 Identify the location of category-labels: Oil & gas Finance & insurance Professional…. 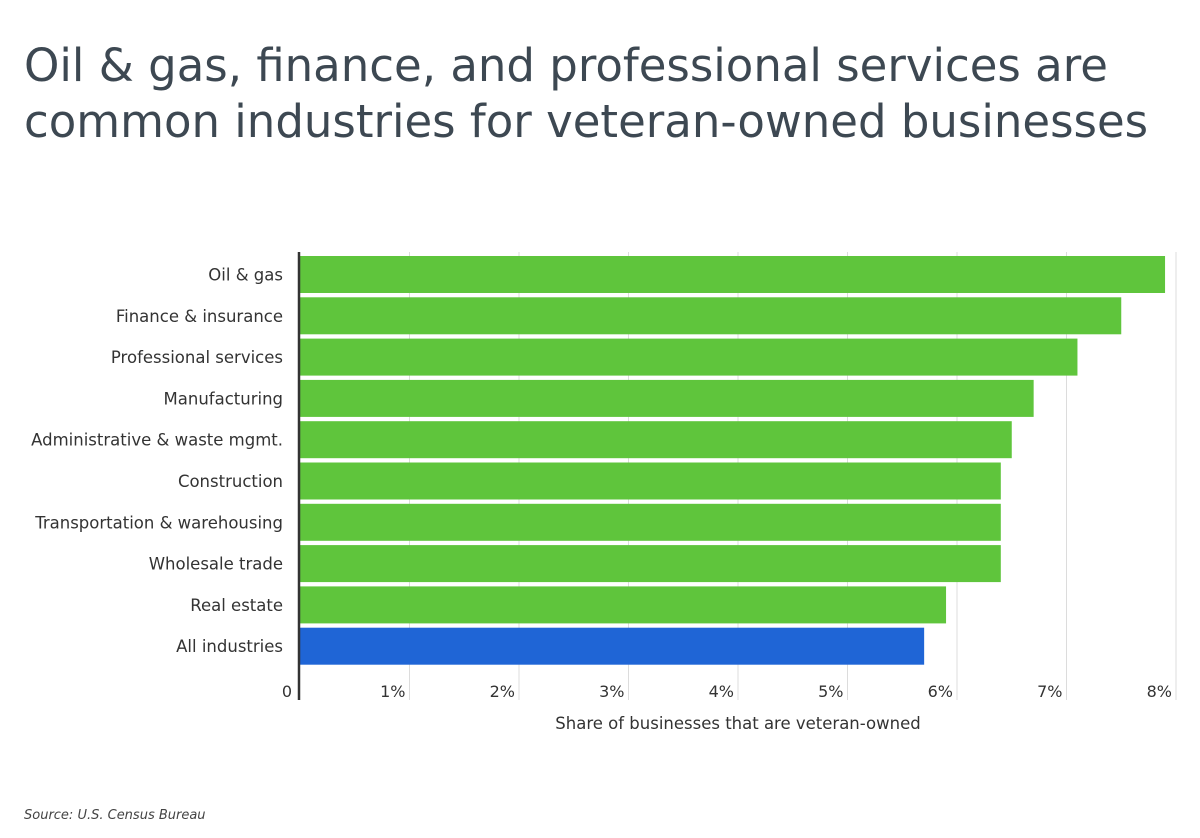
(157, 461).